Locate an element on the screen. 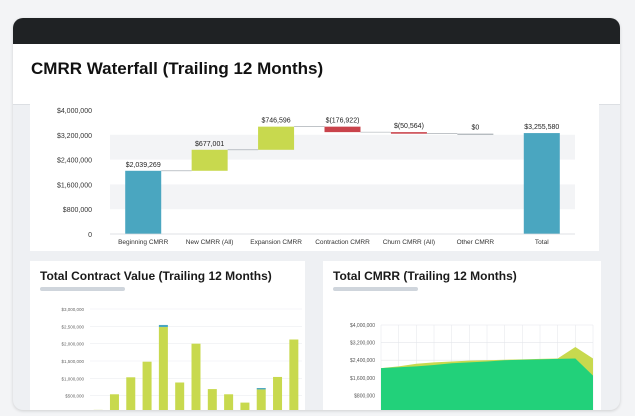 This screenshot has width=635, height=416. y-tick-label: $2,000,000 is located at coordinates (72, 344).